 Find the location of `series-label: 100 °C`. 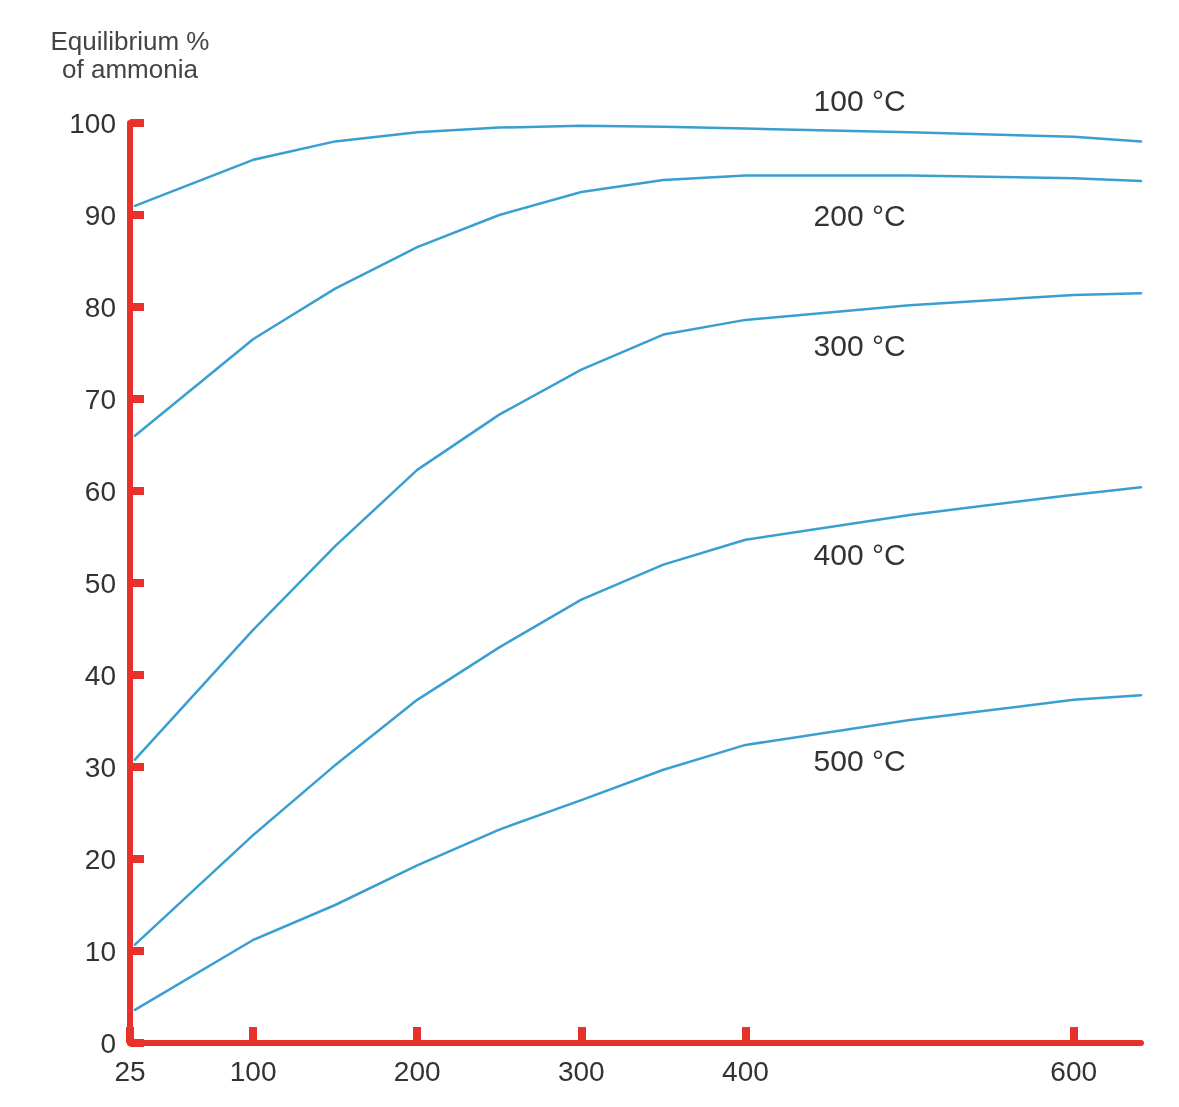

series-label: 100 °C is located at coordinates (859, 100).